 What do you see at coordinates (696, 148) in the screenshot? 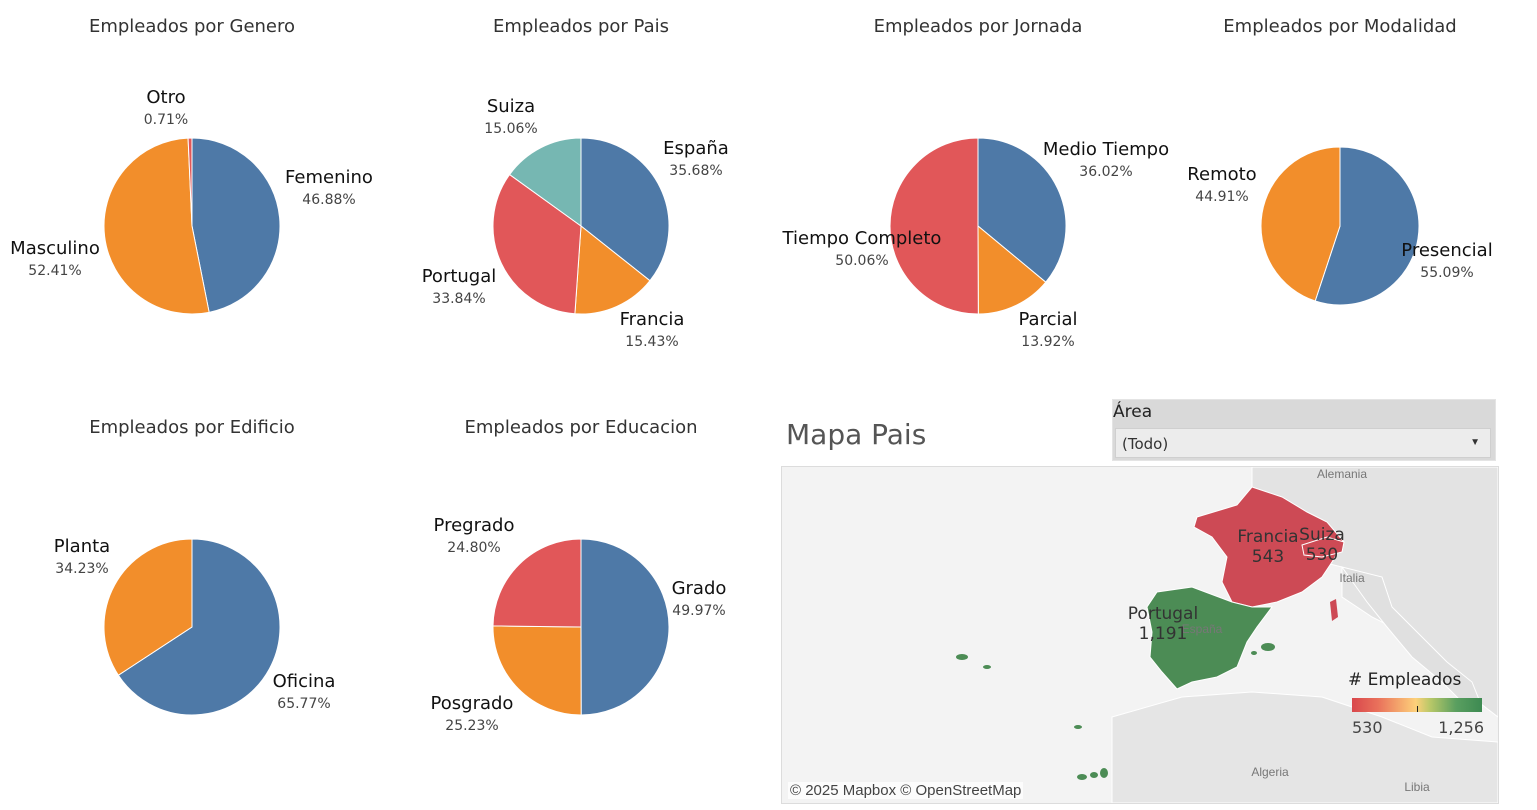
I see `slice-label-name: España` at bounding box center [696, 148].